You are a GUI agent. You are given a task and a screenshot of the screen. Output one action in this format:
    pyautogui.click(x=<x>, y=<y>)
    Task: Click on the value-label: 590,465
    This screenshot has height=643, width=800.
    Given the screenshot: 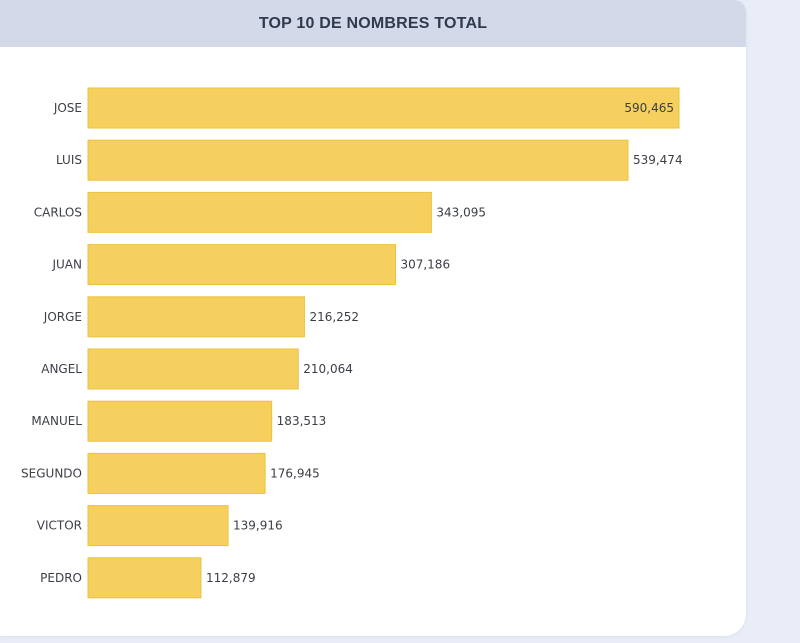 What is the action you would take?
    pyautogui.click(x=649, y=108)
    